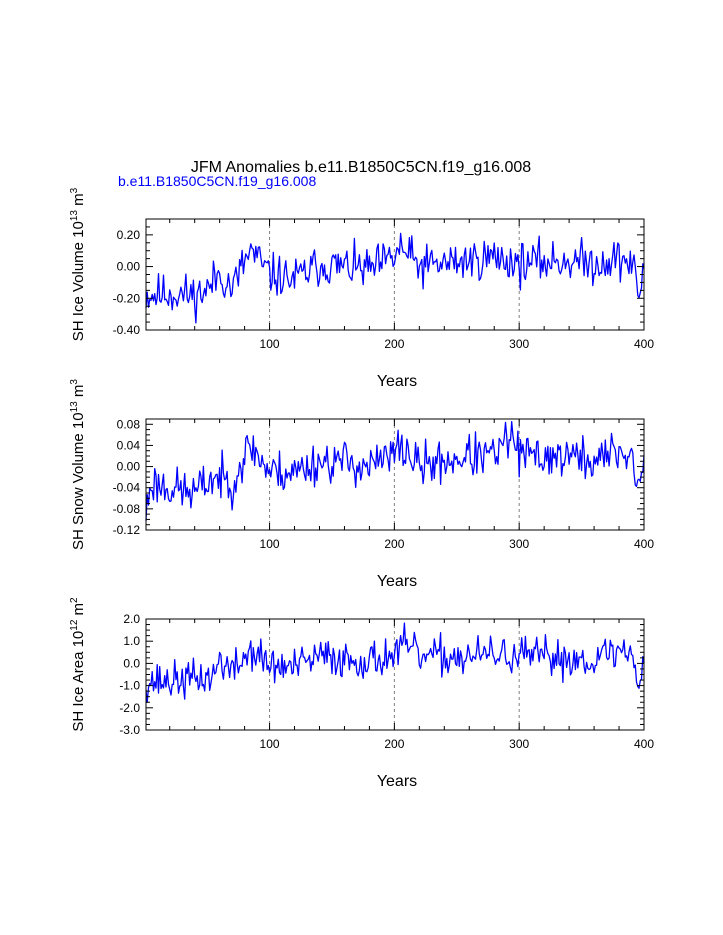 The width and height of the screenshot is (723, 935). I want to click on series-line-snow-volume, so click(395, 471).